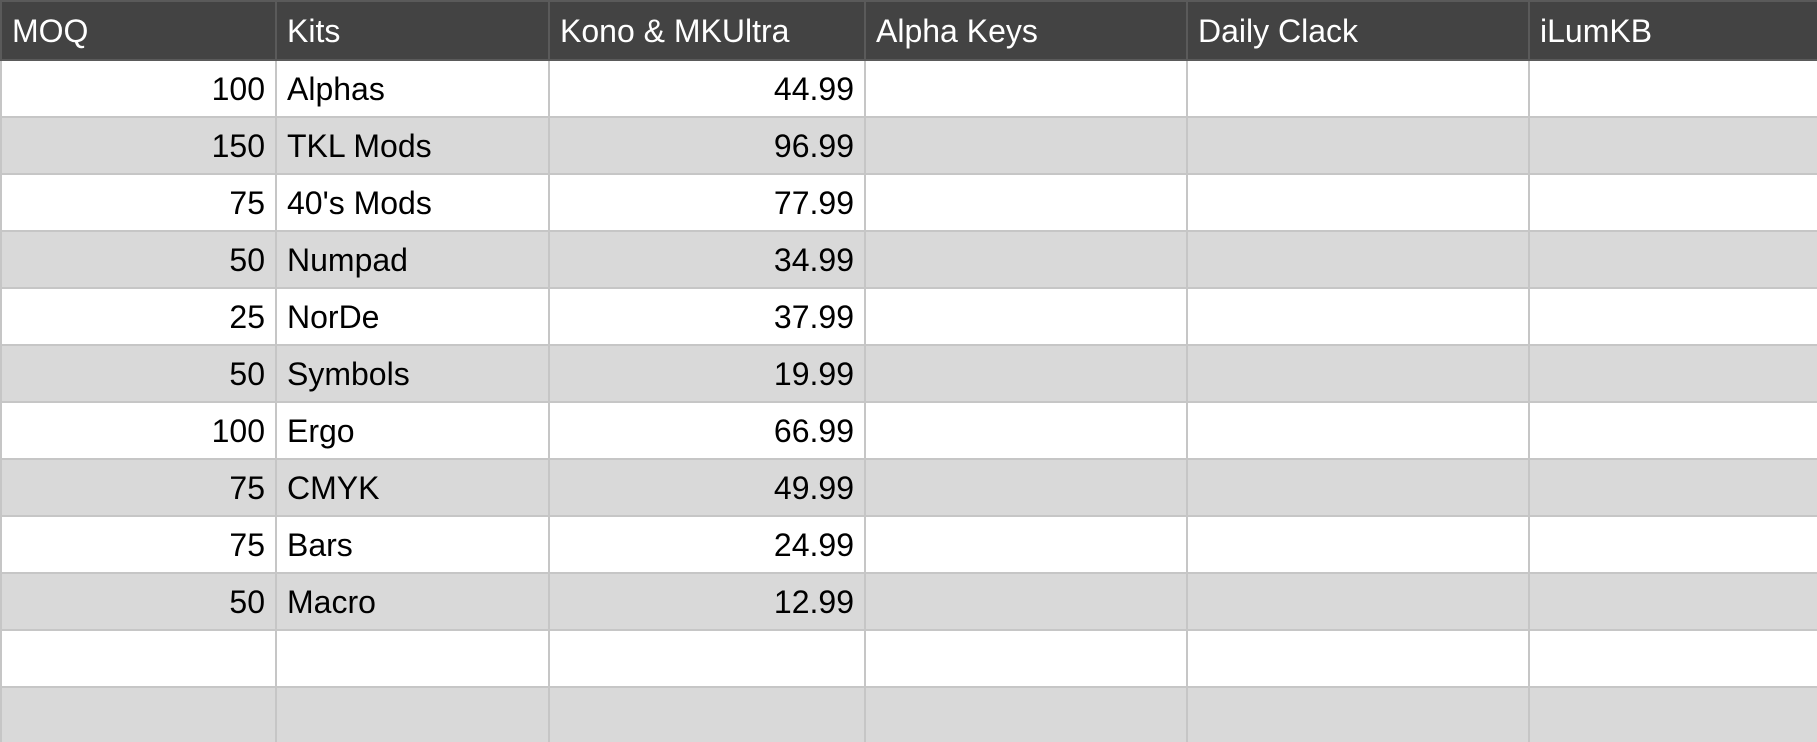 The width and height of the screenshot is (1817, 742). I want to click on cell-kono-mkultra: 77.99, so click(707, 202).